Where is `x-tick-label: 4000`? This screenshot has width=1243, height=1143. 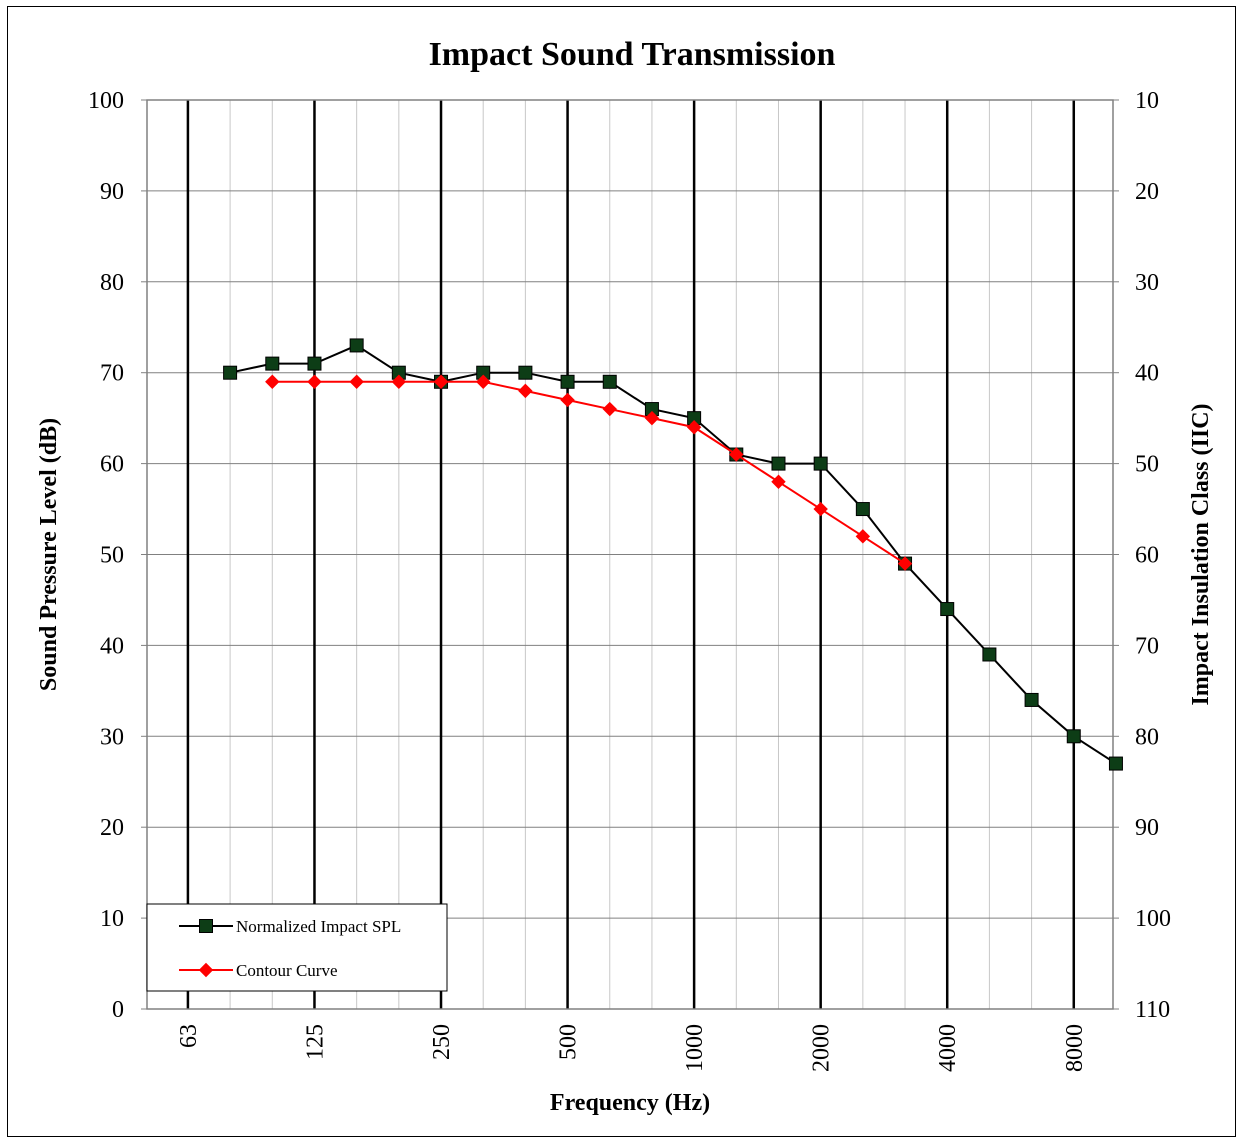 x-tick-label: 4000 is located at coordinates (948, 1048).